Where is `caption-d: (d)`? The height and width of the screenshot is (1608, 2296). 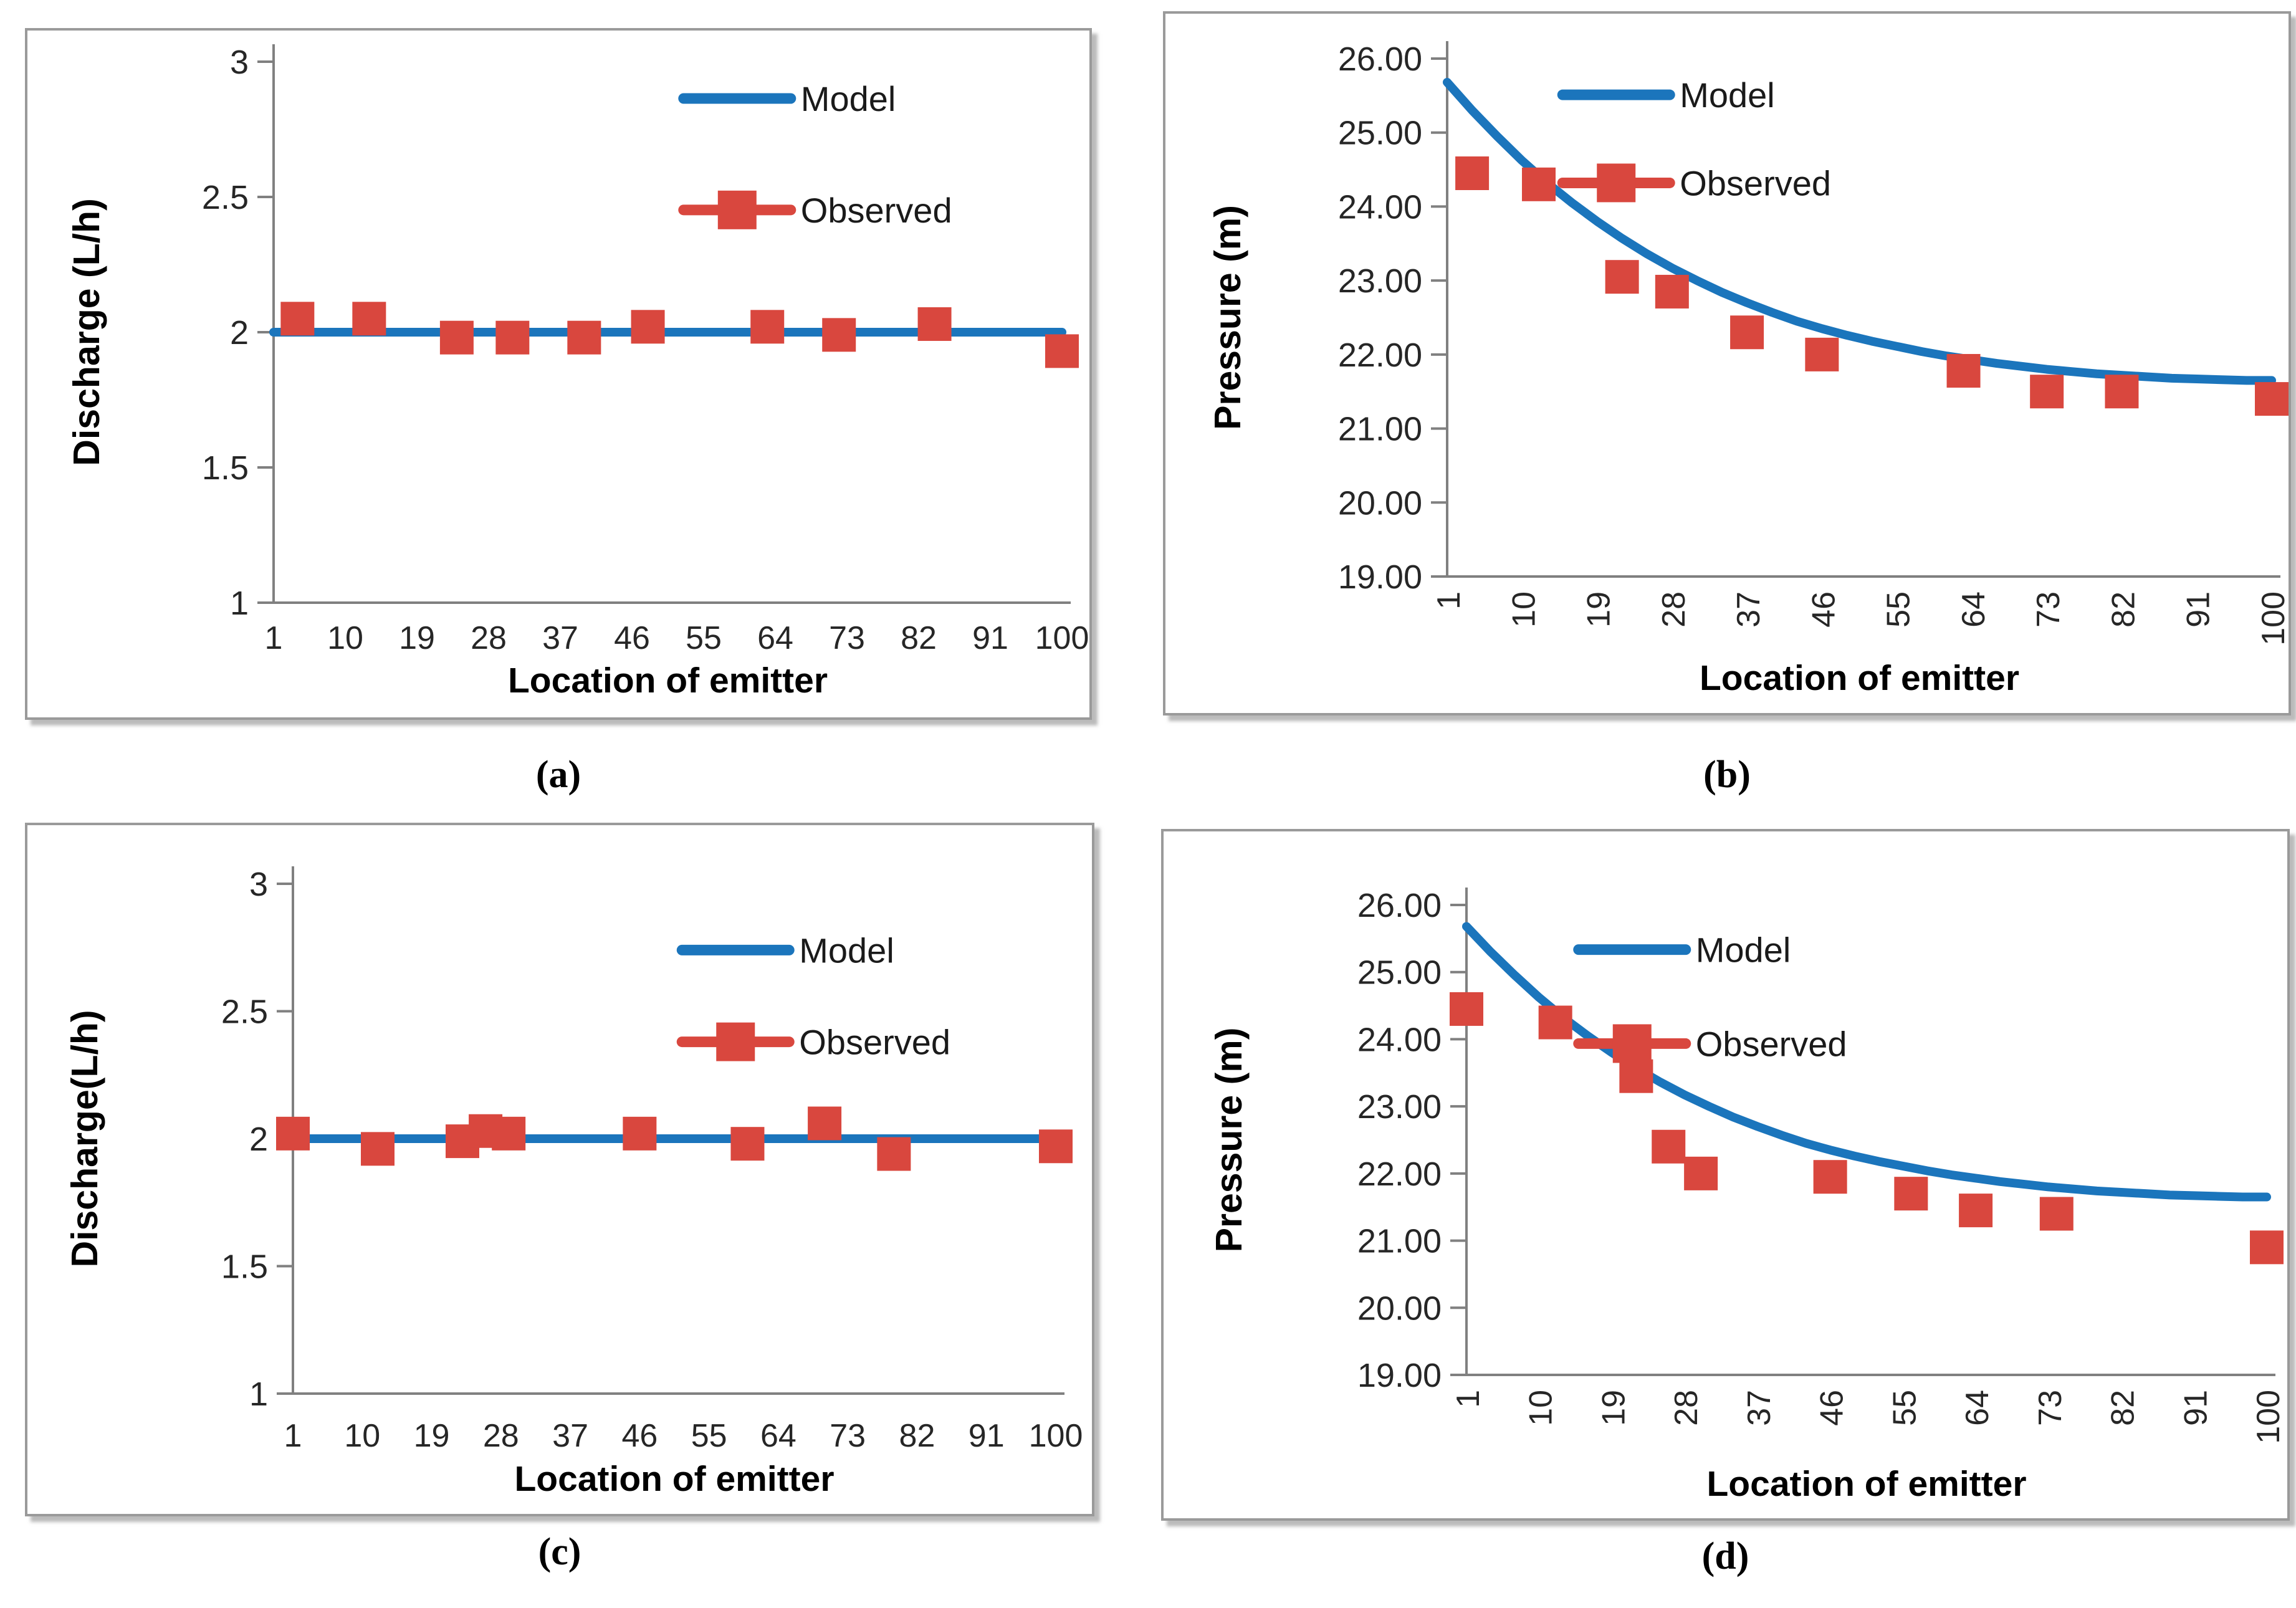
caption-d: (d) is located at coordinates (1725, 1556).